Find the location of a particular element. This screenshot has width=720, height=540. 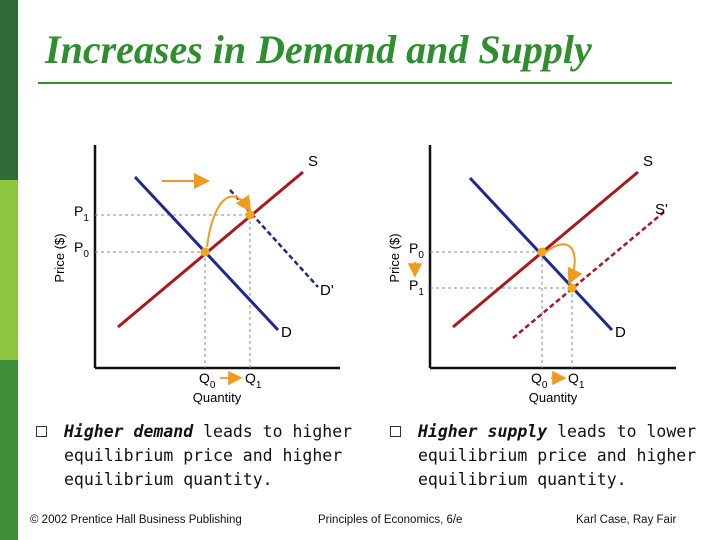

left-y-axis-label: Price ($) is located at coordinates (59, 257).